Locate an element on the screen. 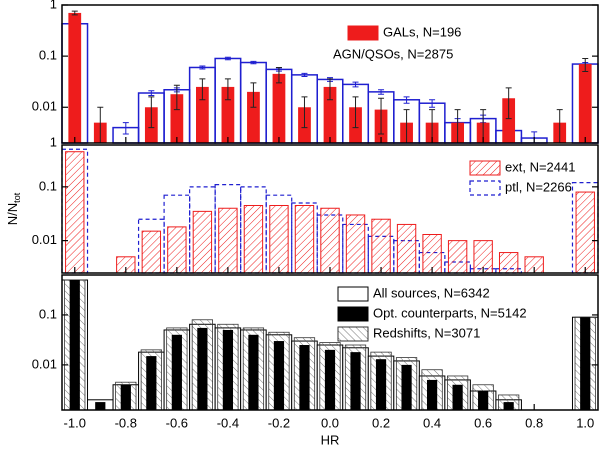 This screenshot has height=451, width=600. legend-label: GALs, N=196 is located at coordinates (422, 31).